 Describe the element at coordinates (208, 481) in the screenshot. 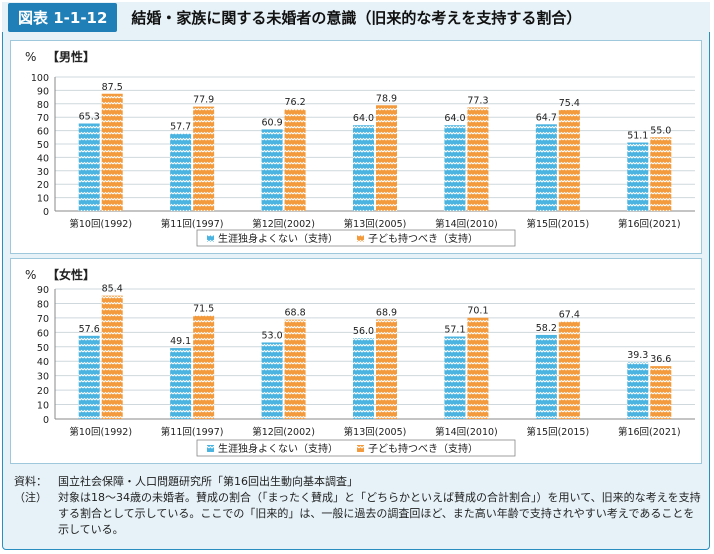

I see `source-text: 国立社会保障・人口問題研究所「第16回出生動向基本調査」` at that location.